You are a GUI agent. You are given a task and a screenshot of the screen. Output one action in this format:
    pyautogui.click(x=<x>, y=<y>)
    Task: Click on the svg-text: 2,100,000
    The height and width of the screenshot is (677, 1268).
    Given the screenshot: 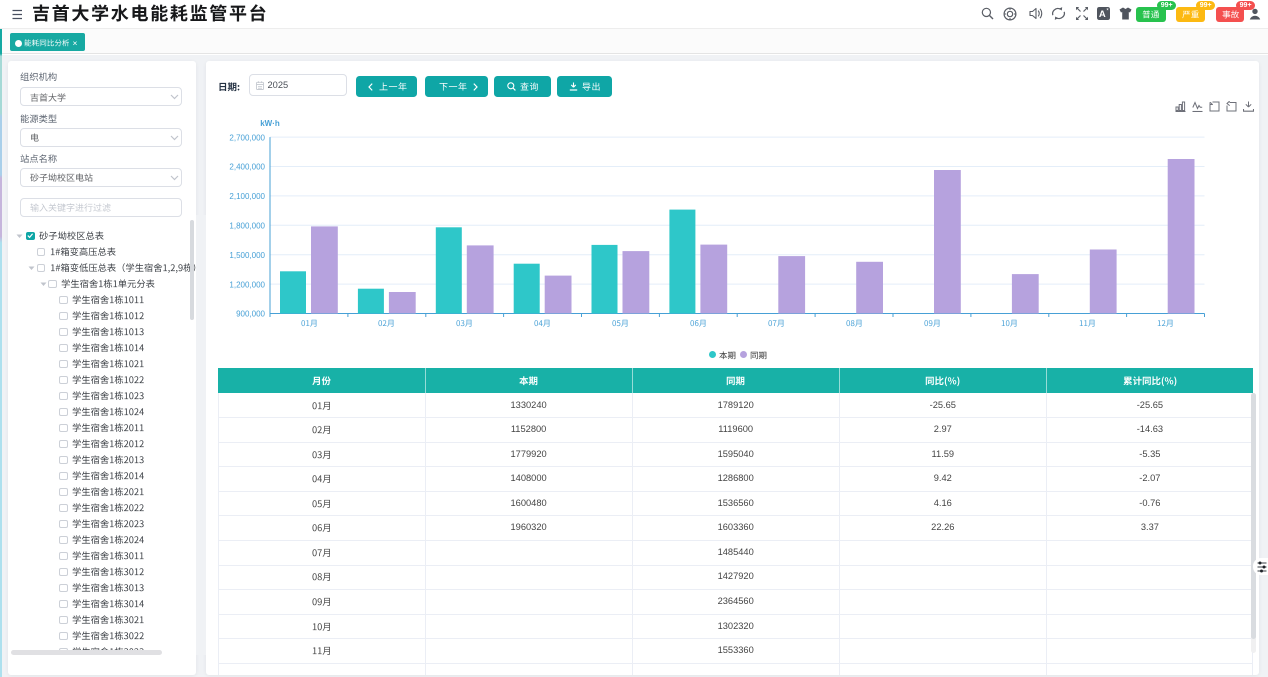 What is the action you would take?
    pyautogui.click(x=247, y=196)
    